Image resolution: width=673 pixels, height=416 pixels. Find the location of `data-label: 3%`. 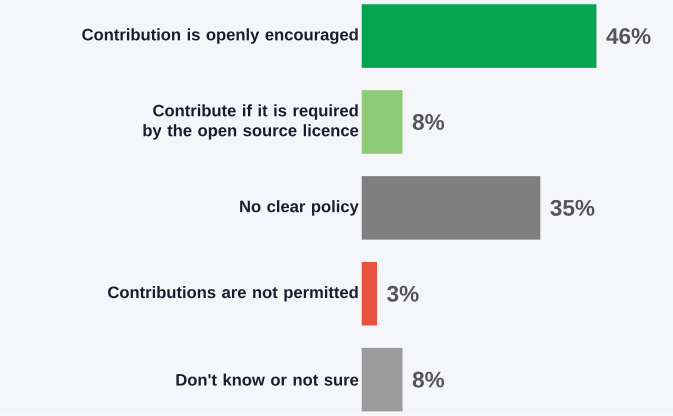

data-label: 3% is located at coordinates (403, 294).